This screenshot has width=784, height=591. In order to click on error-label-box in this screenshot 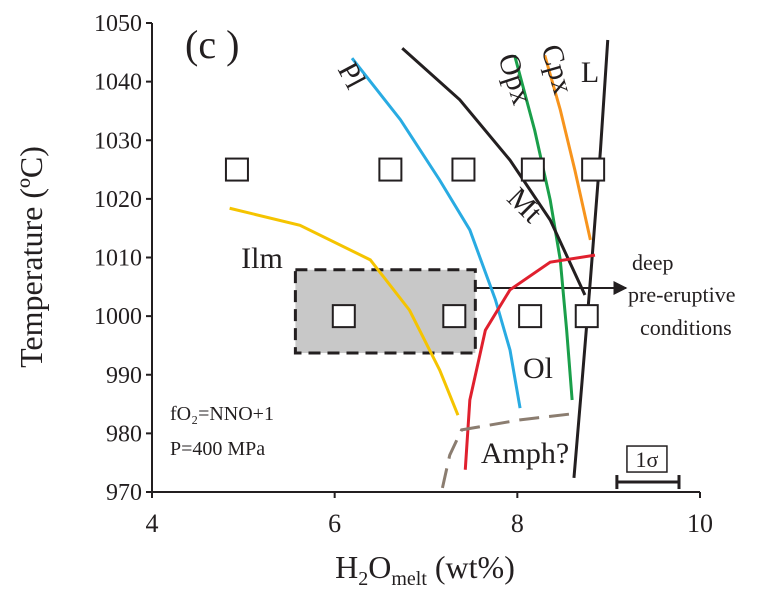, I will do `click(647, 459)`.